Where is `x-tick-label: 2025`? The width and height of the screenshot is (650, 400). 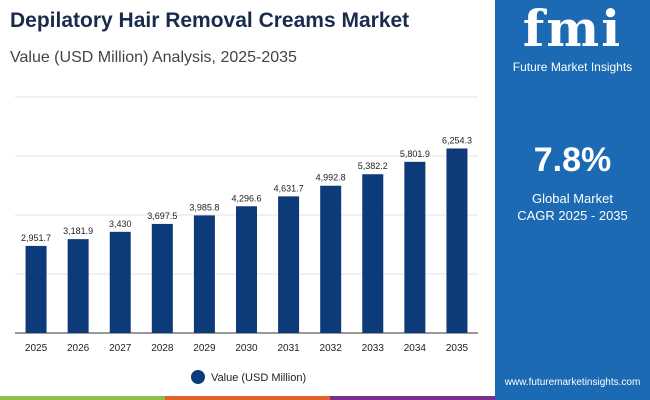
x-tick-label: 2025 is located at coordinates (36, 348).